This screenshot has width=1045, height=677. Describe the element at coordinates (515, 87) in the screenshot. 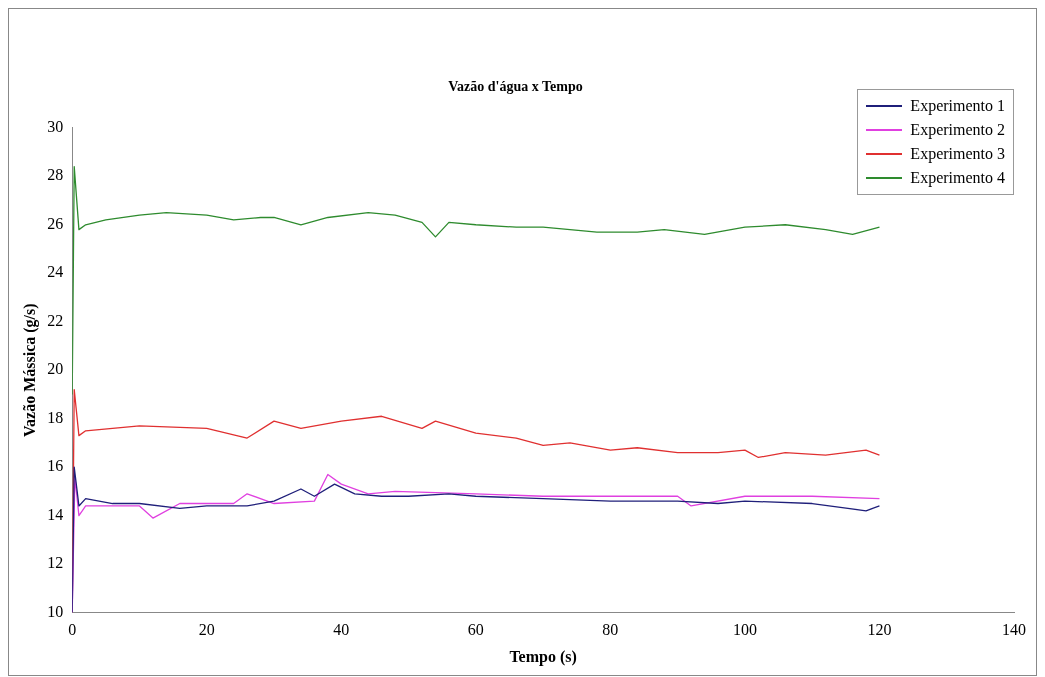

I see `chart-title: Vazão d'água x Tempo` at that location.